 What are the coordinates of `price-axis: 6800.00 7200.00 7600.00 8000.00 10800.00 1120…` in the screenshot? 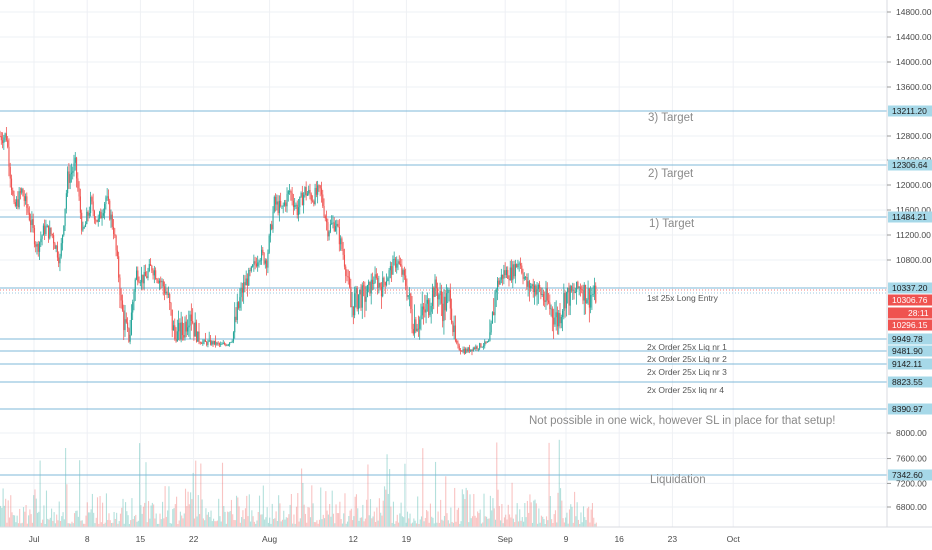 It's located at (909, 259).